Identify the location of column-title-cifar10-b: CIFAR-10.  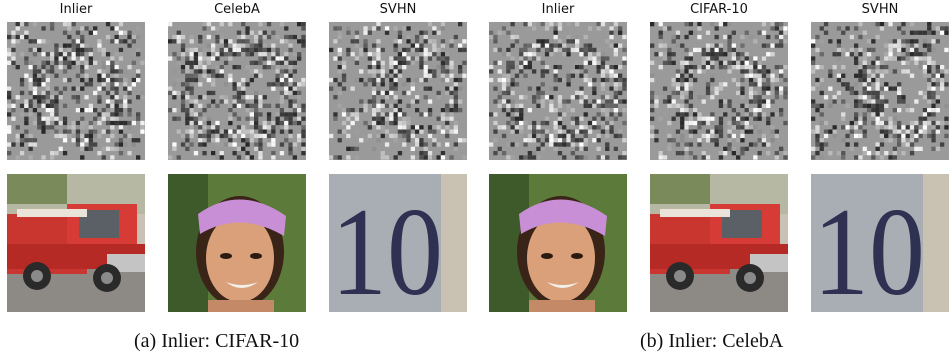
(719, 9).